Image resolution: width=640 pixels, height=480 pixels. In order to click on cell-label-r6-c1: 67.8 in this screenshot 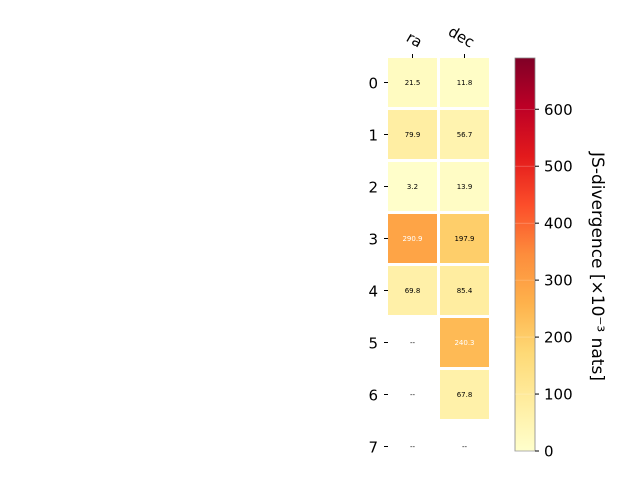, I will do `click(465, 395)`.